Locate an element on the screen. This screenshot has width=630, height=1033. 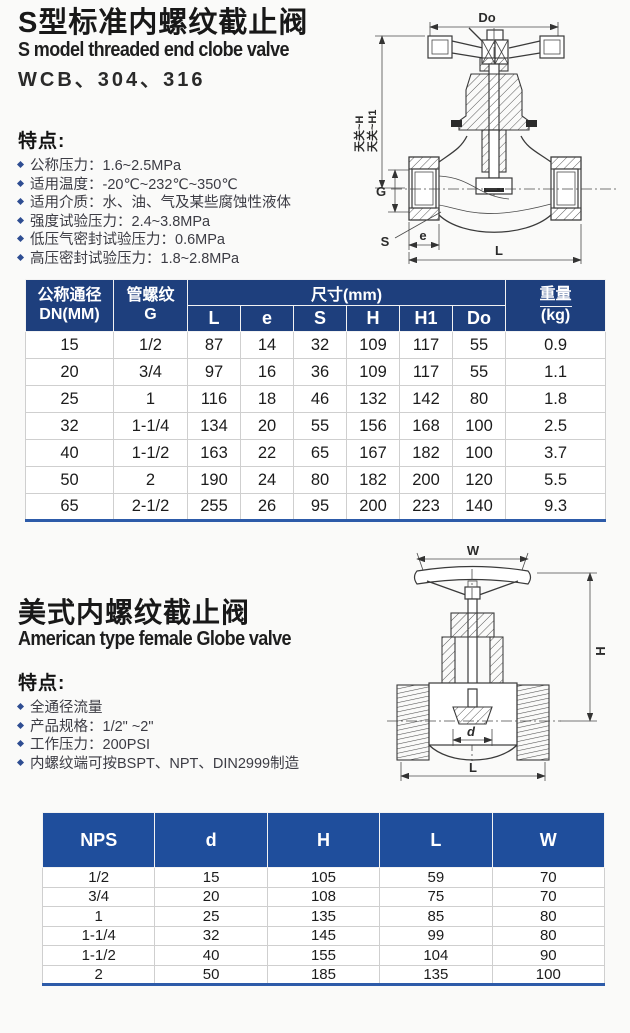
table-cell: 97 is located at coordinates (214, 372).